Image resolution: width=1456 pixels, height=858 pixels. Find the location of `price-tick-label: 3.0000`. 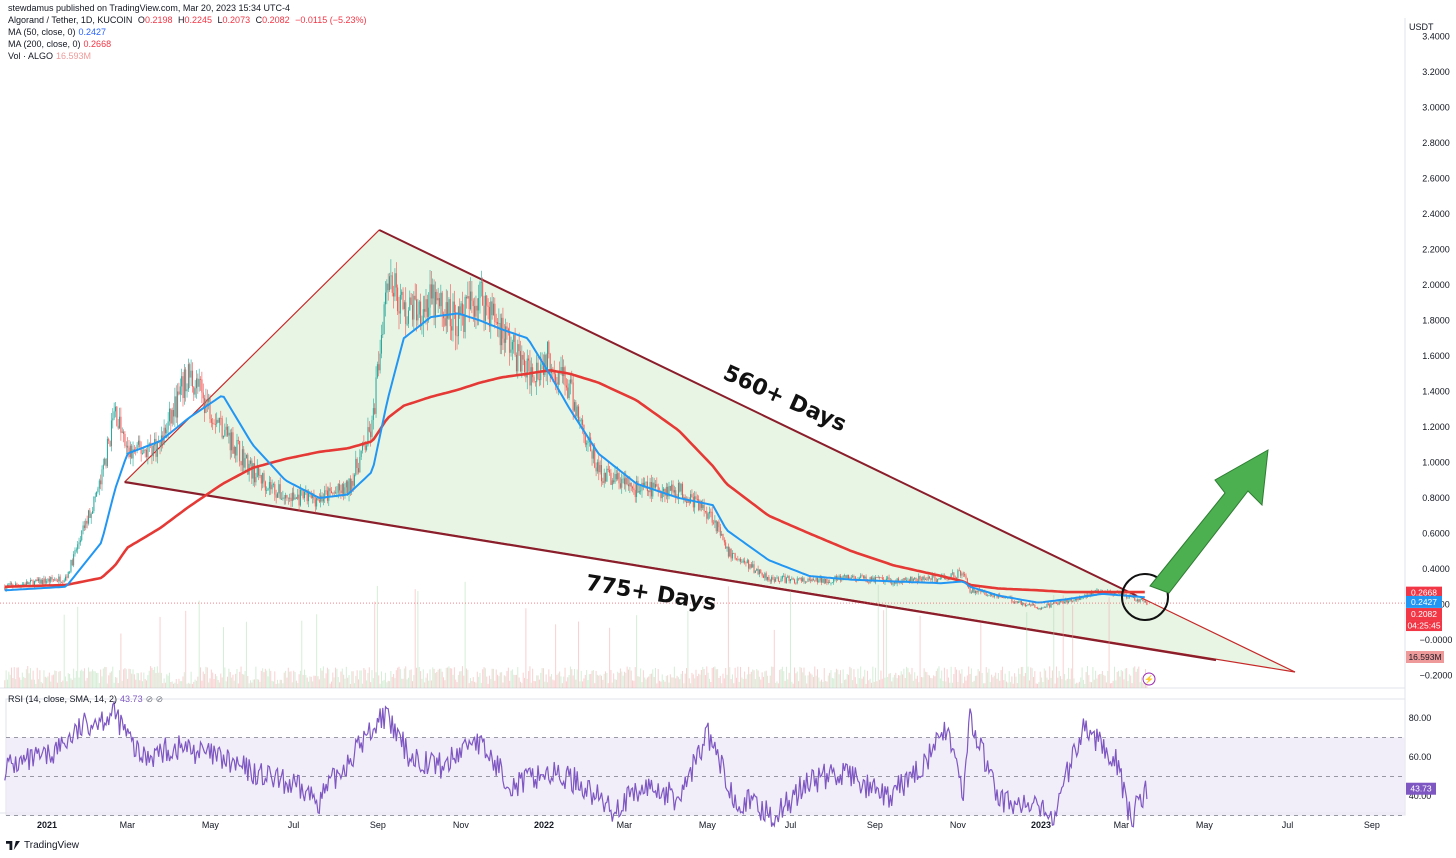

price-tick-label: 3.0000 is located at coordinates (1436, 108).